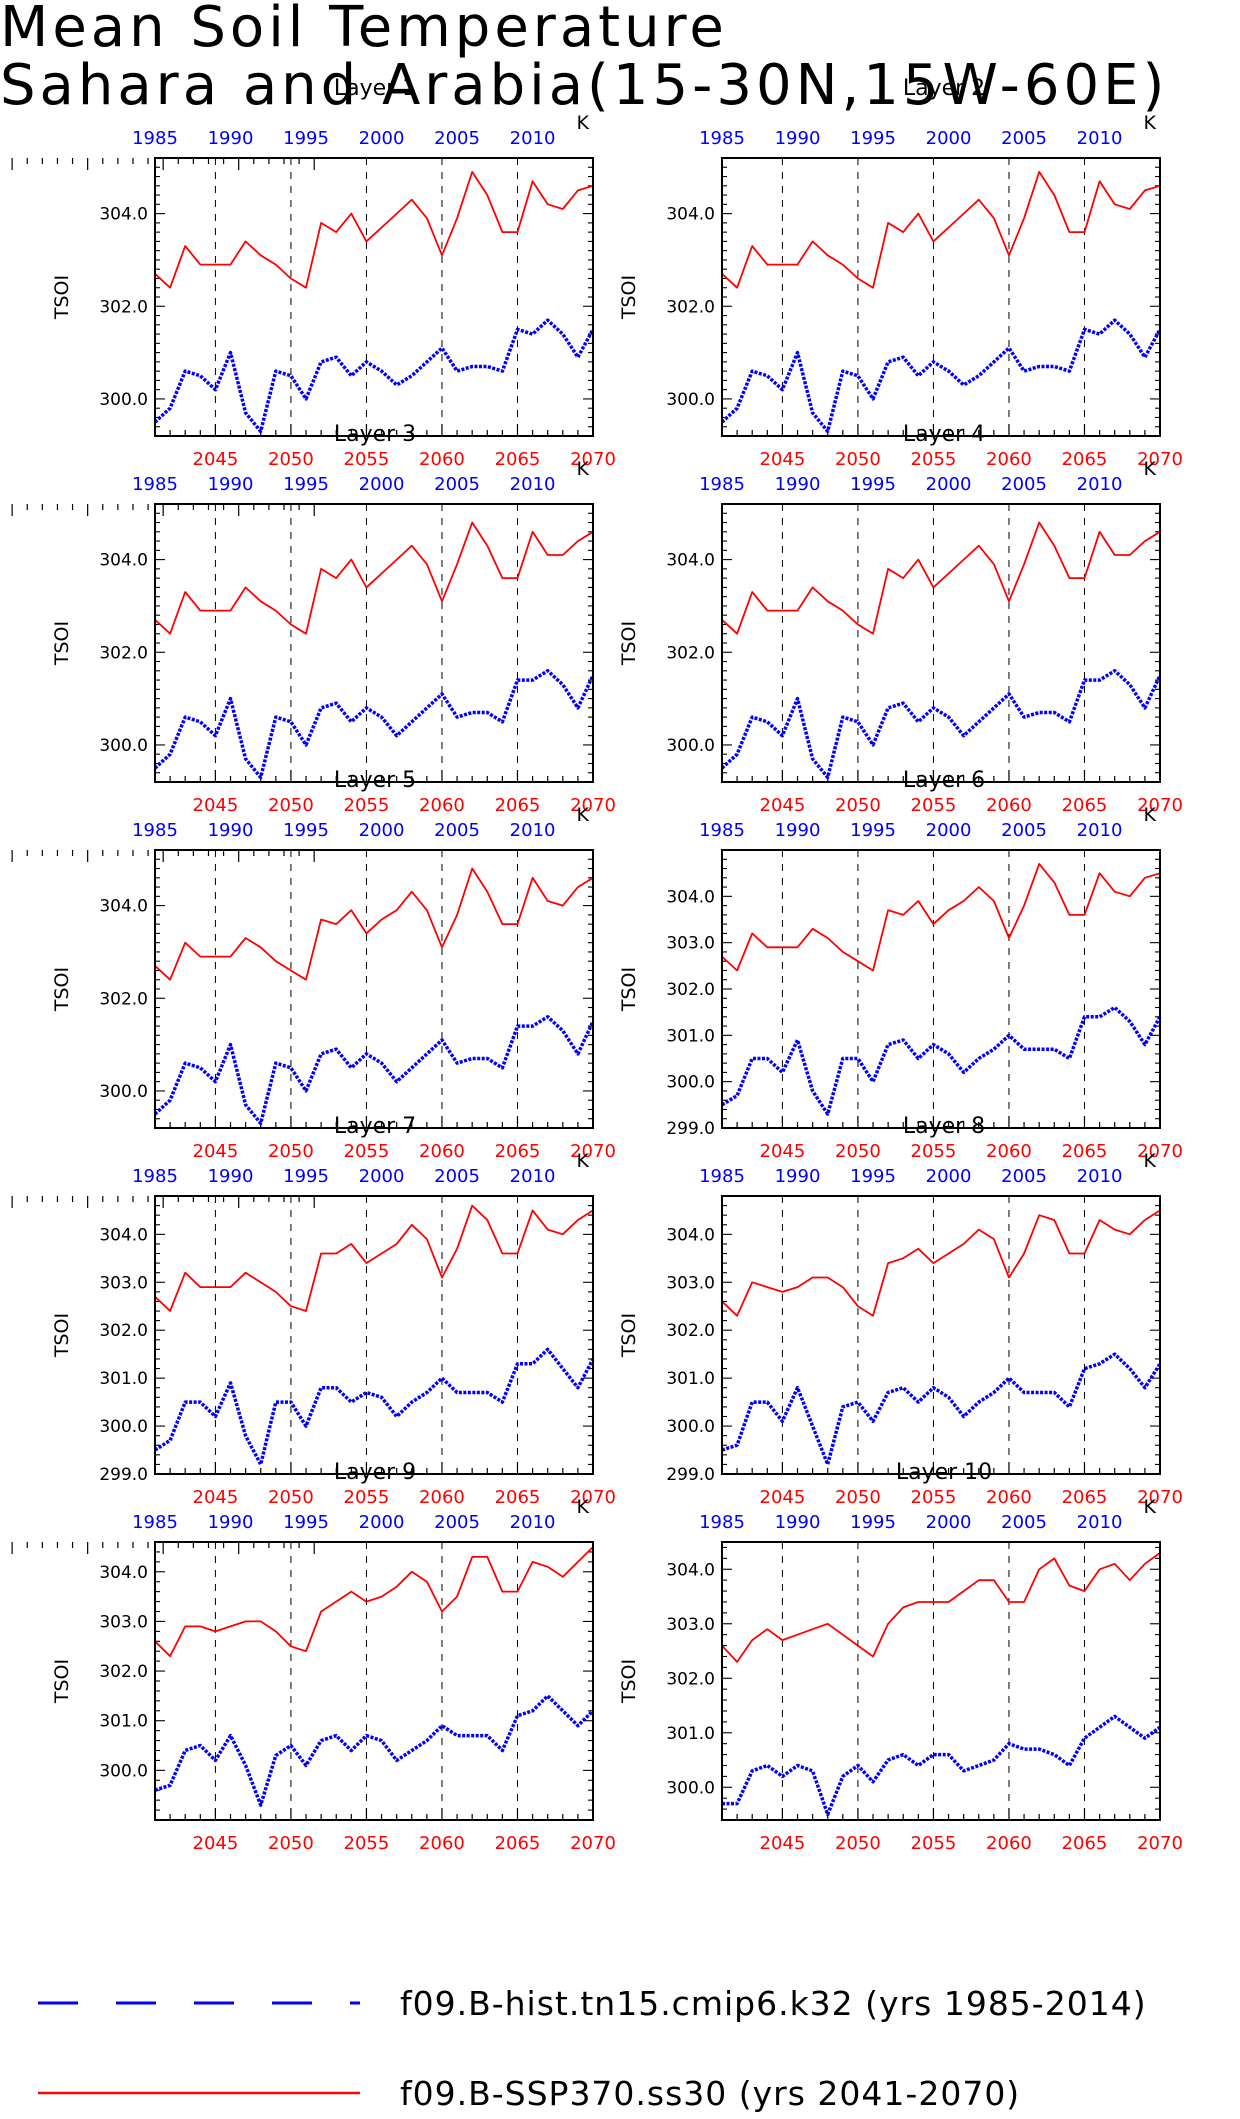  What do you see at coordinates (584, 85) in the screenshot?
I see `figure-title-line2: Sahara and Arabia(15-30N,15W-60E)` at bounding box center [584, 85].